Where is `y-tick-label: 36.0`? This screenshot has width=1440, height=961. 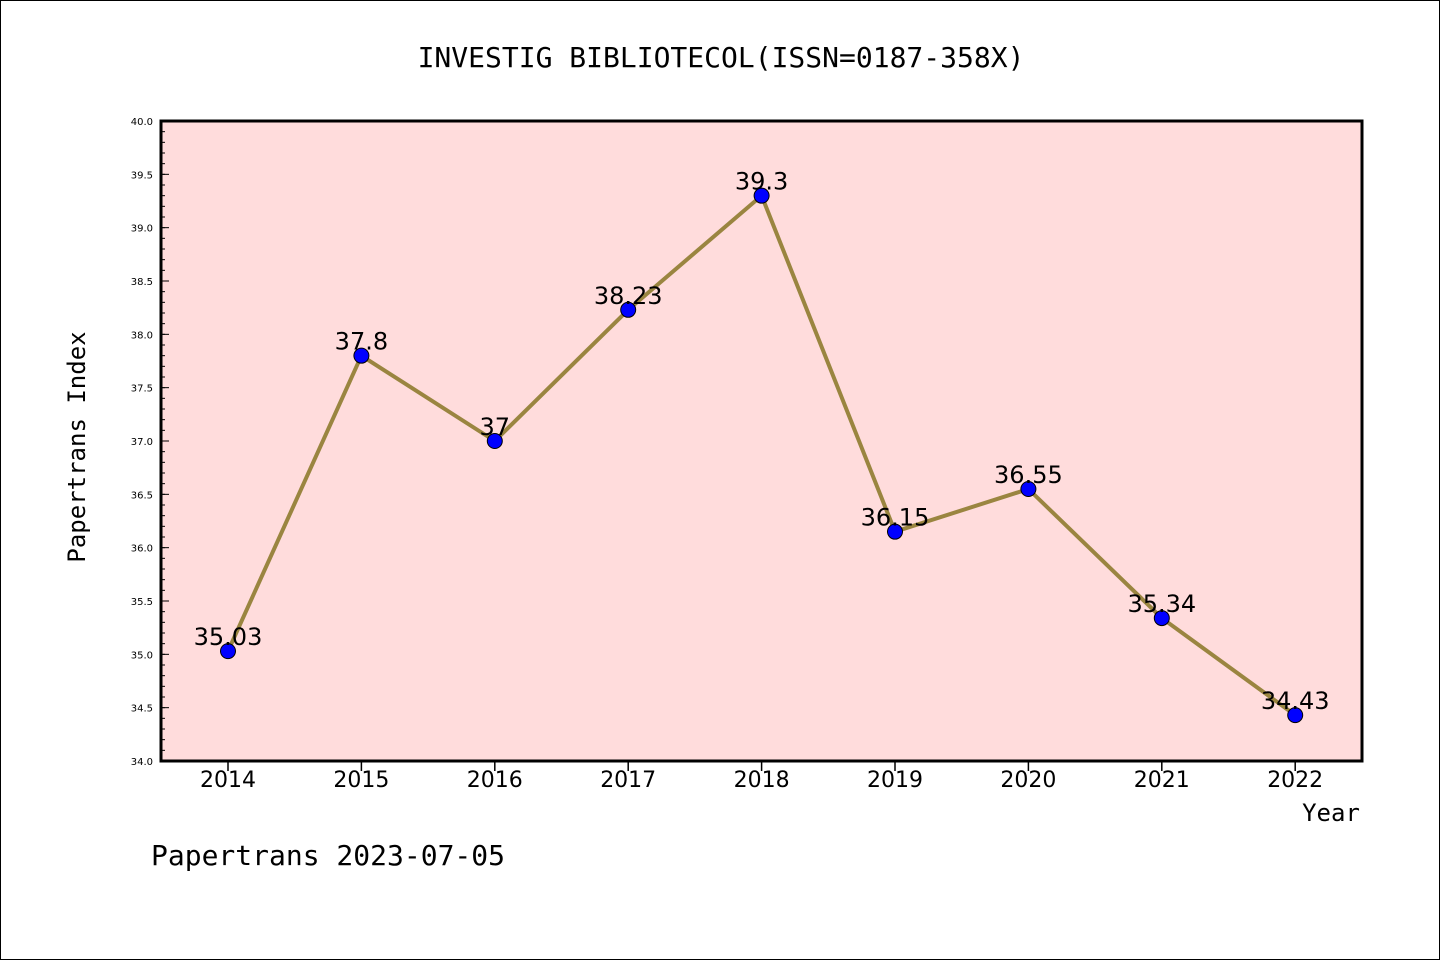 y-tick-label: 36.0 is located at coordinates (142, 549).